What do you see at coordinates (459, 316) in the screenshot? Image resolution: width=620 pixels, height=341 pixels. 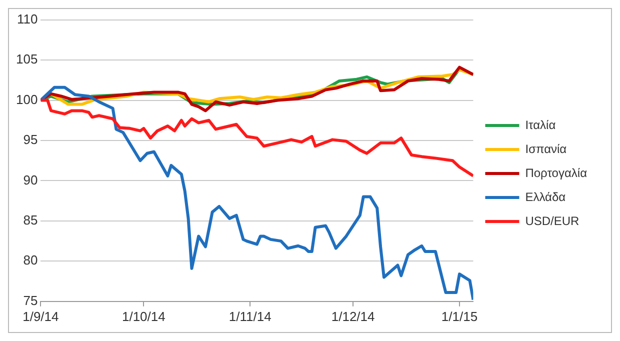 I see `x-tick-label: 1/1/15` at bounding box center [459, 316].